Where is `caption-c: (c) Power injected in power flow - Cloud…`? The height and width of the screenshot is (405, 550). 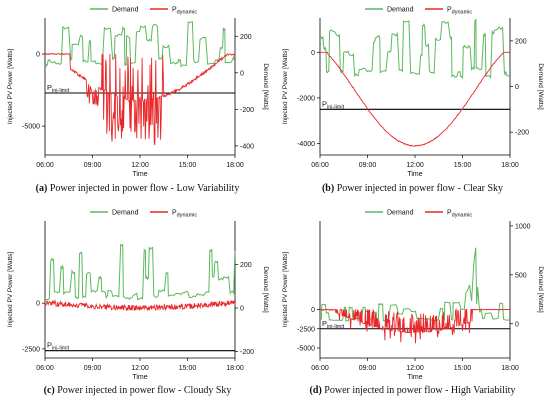
caption-c: (c) Power injected in power flow - Cloud… is located at coordinates (137, 390).